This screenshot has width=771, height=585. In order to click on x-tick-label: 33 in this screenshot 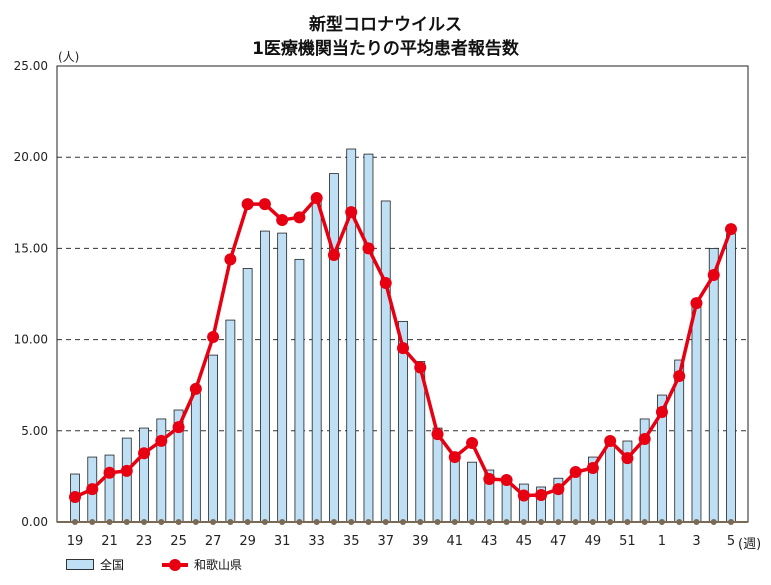, I will do `click(316, 541)`.